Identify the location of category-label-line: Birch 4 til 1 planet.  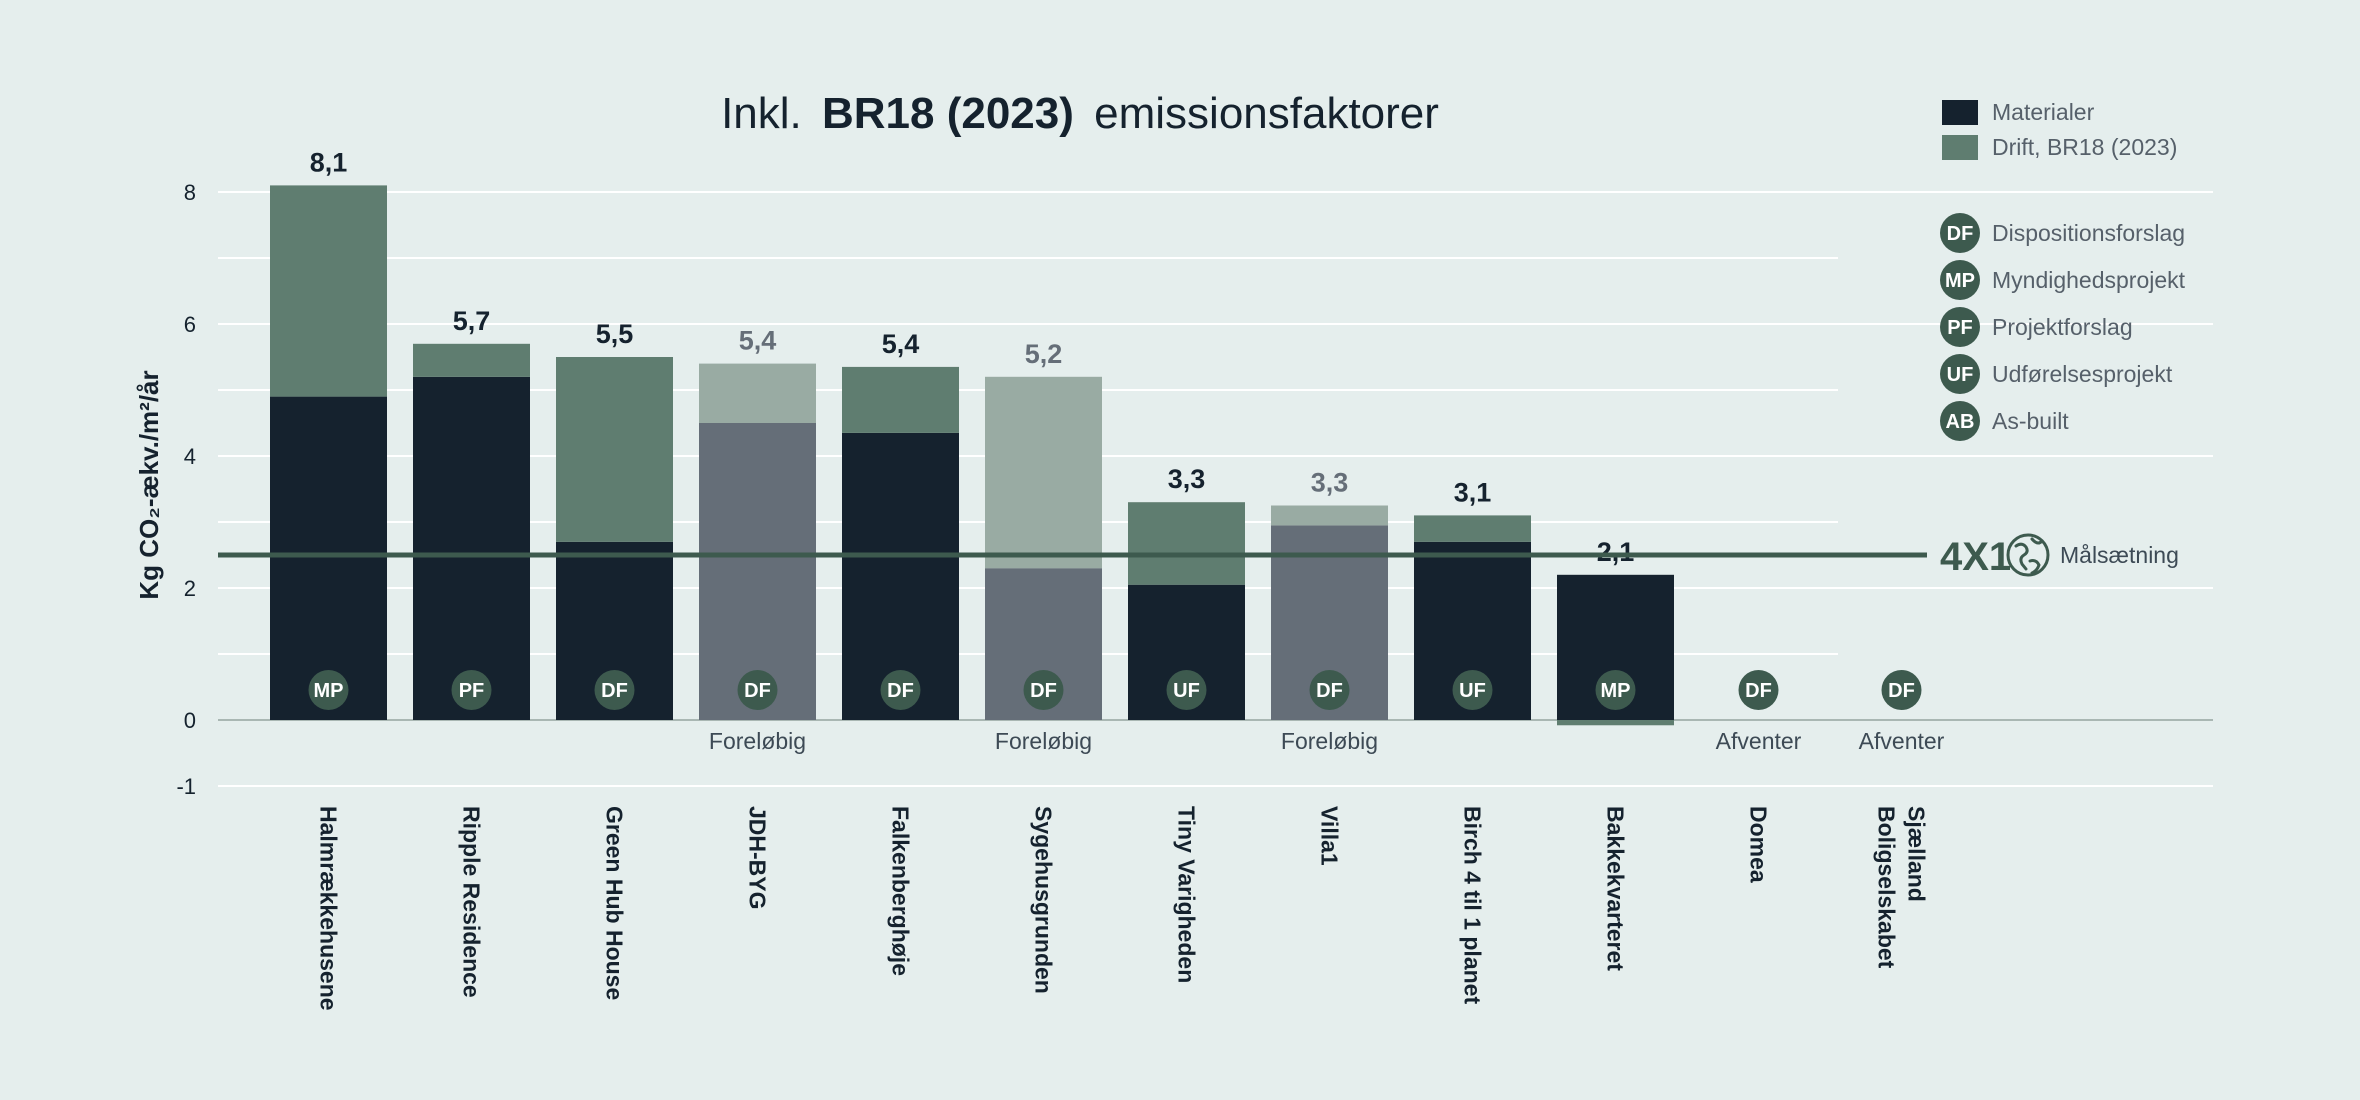
(1473, 905).